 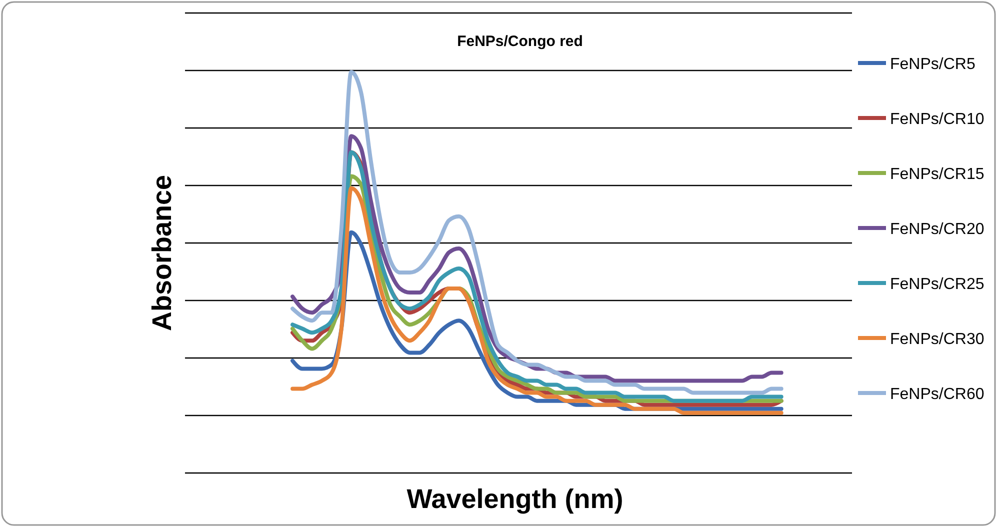 I want to click on legend-label: FeNPs/CR25, so click(x=937, y=284).